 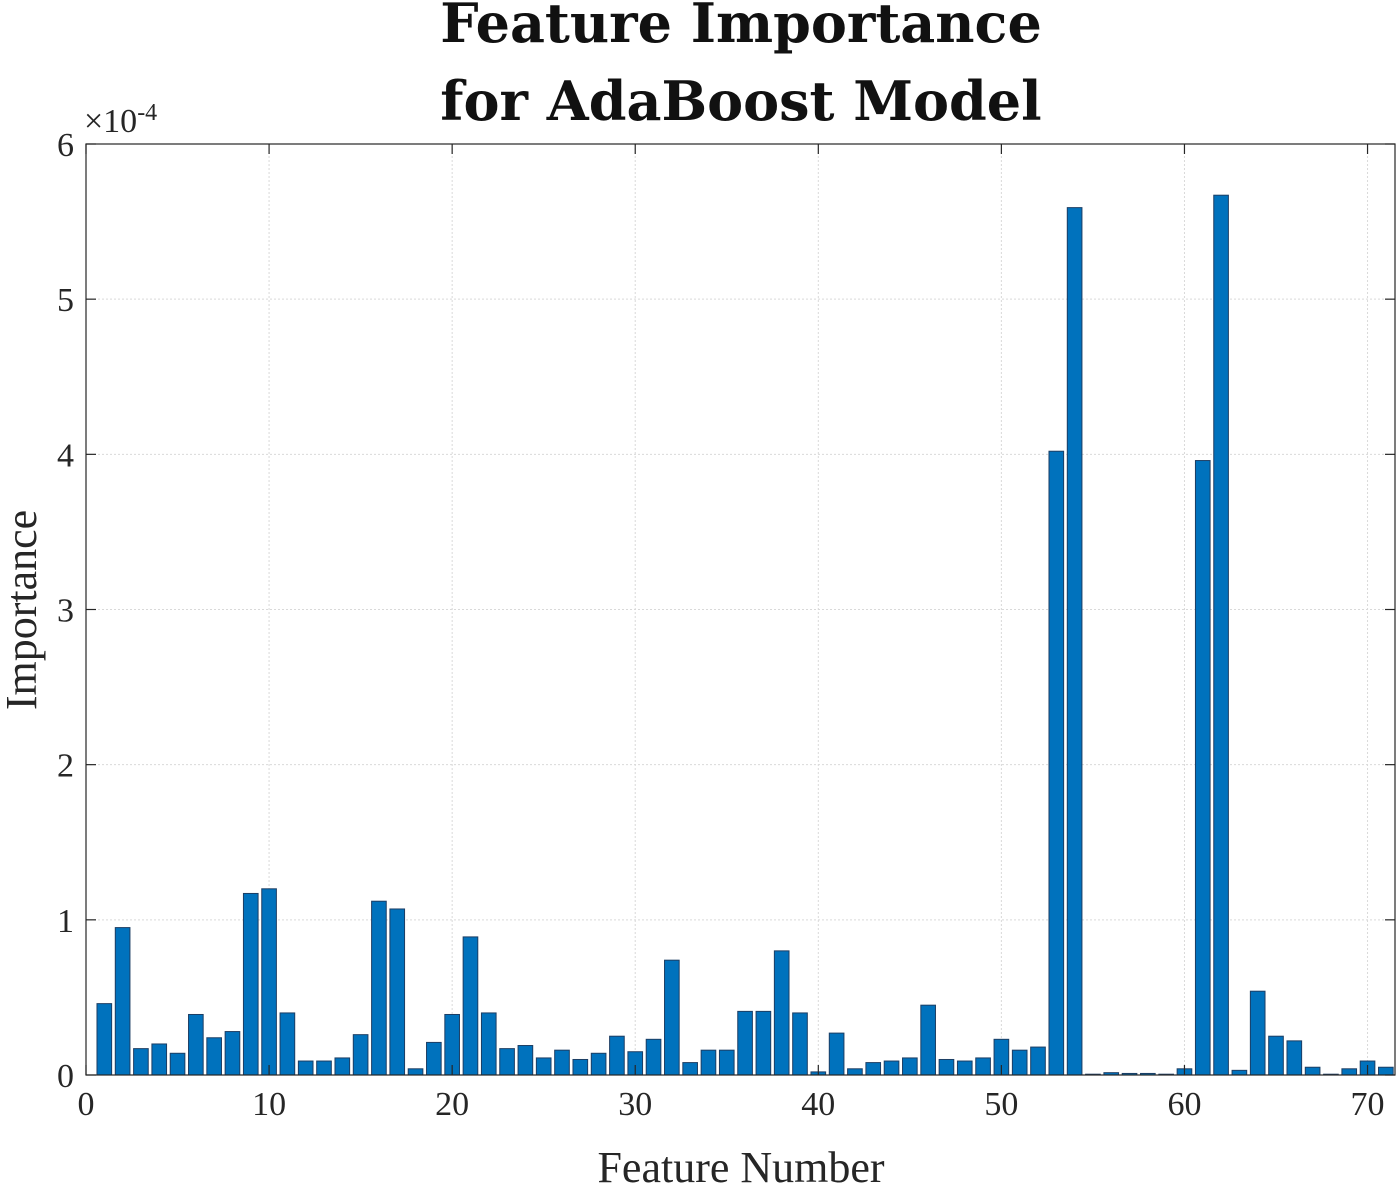 I want to click on y-tick-label: 3, so click(x=65, y=611).